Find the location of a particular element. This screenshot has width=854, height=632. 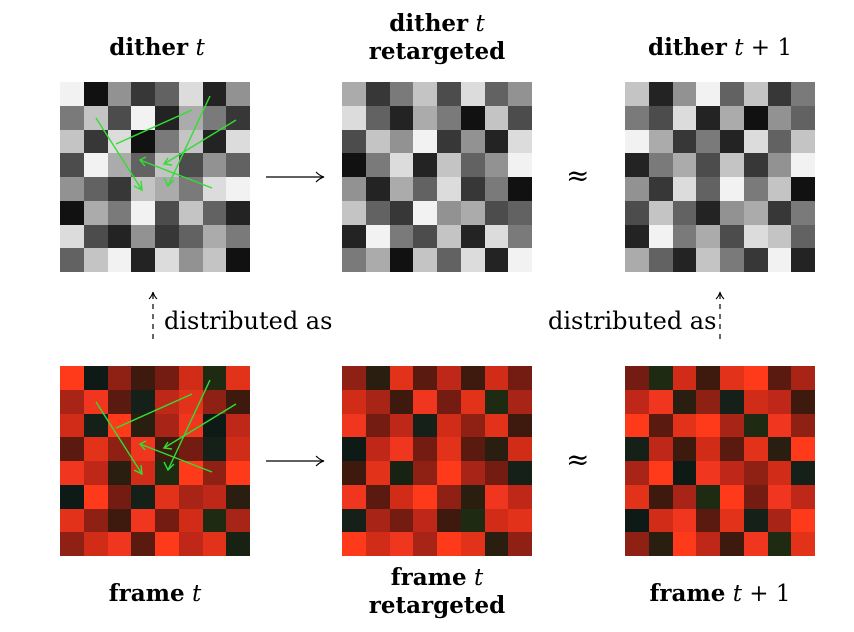

frame-t-grid is located at coordinates (155, 461).